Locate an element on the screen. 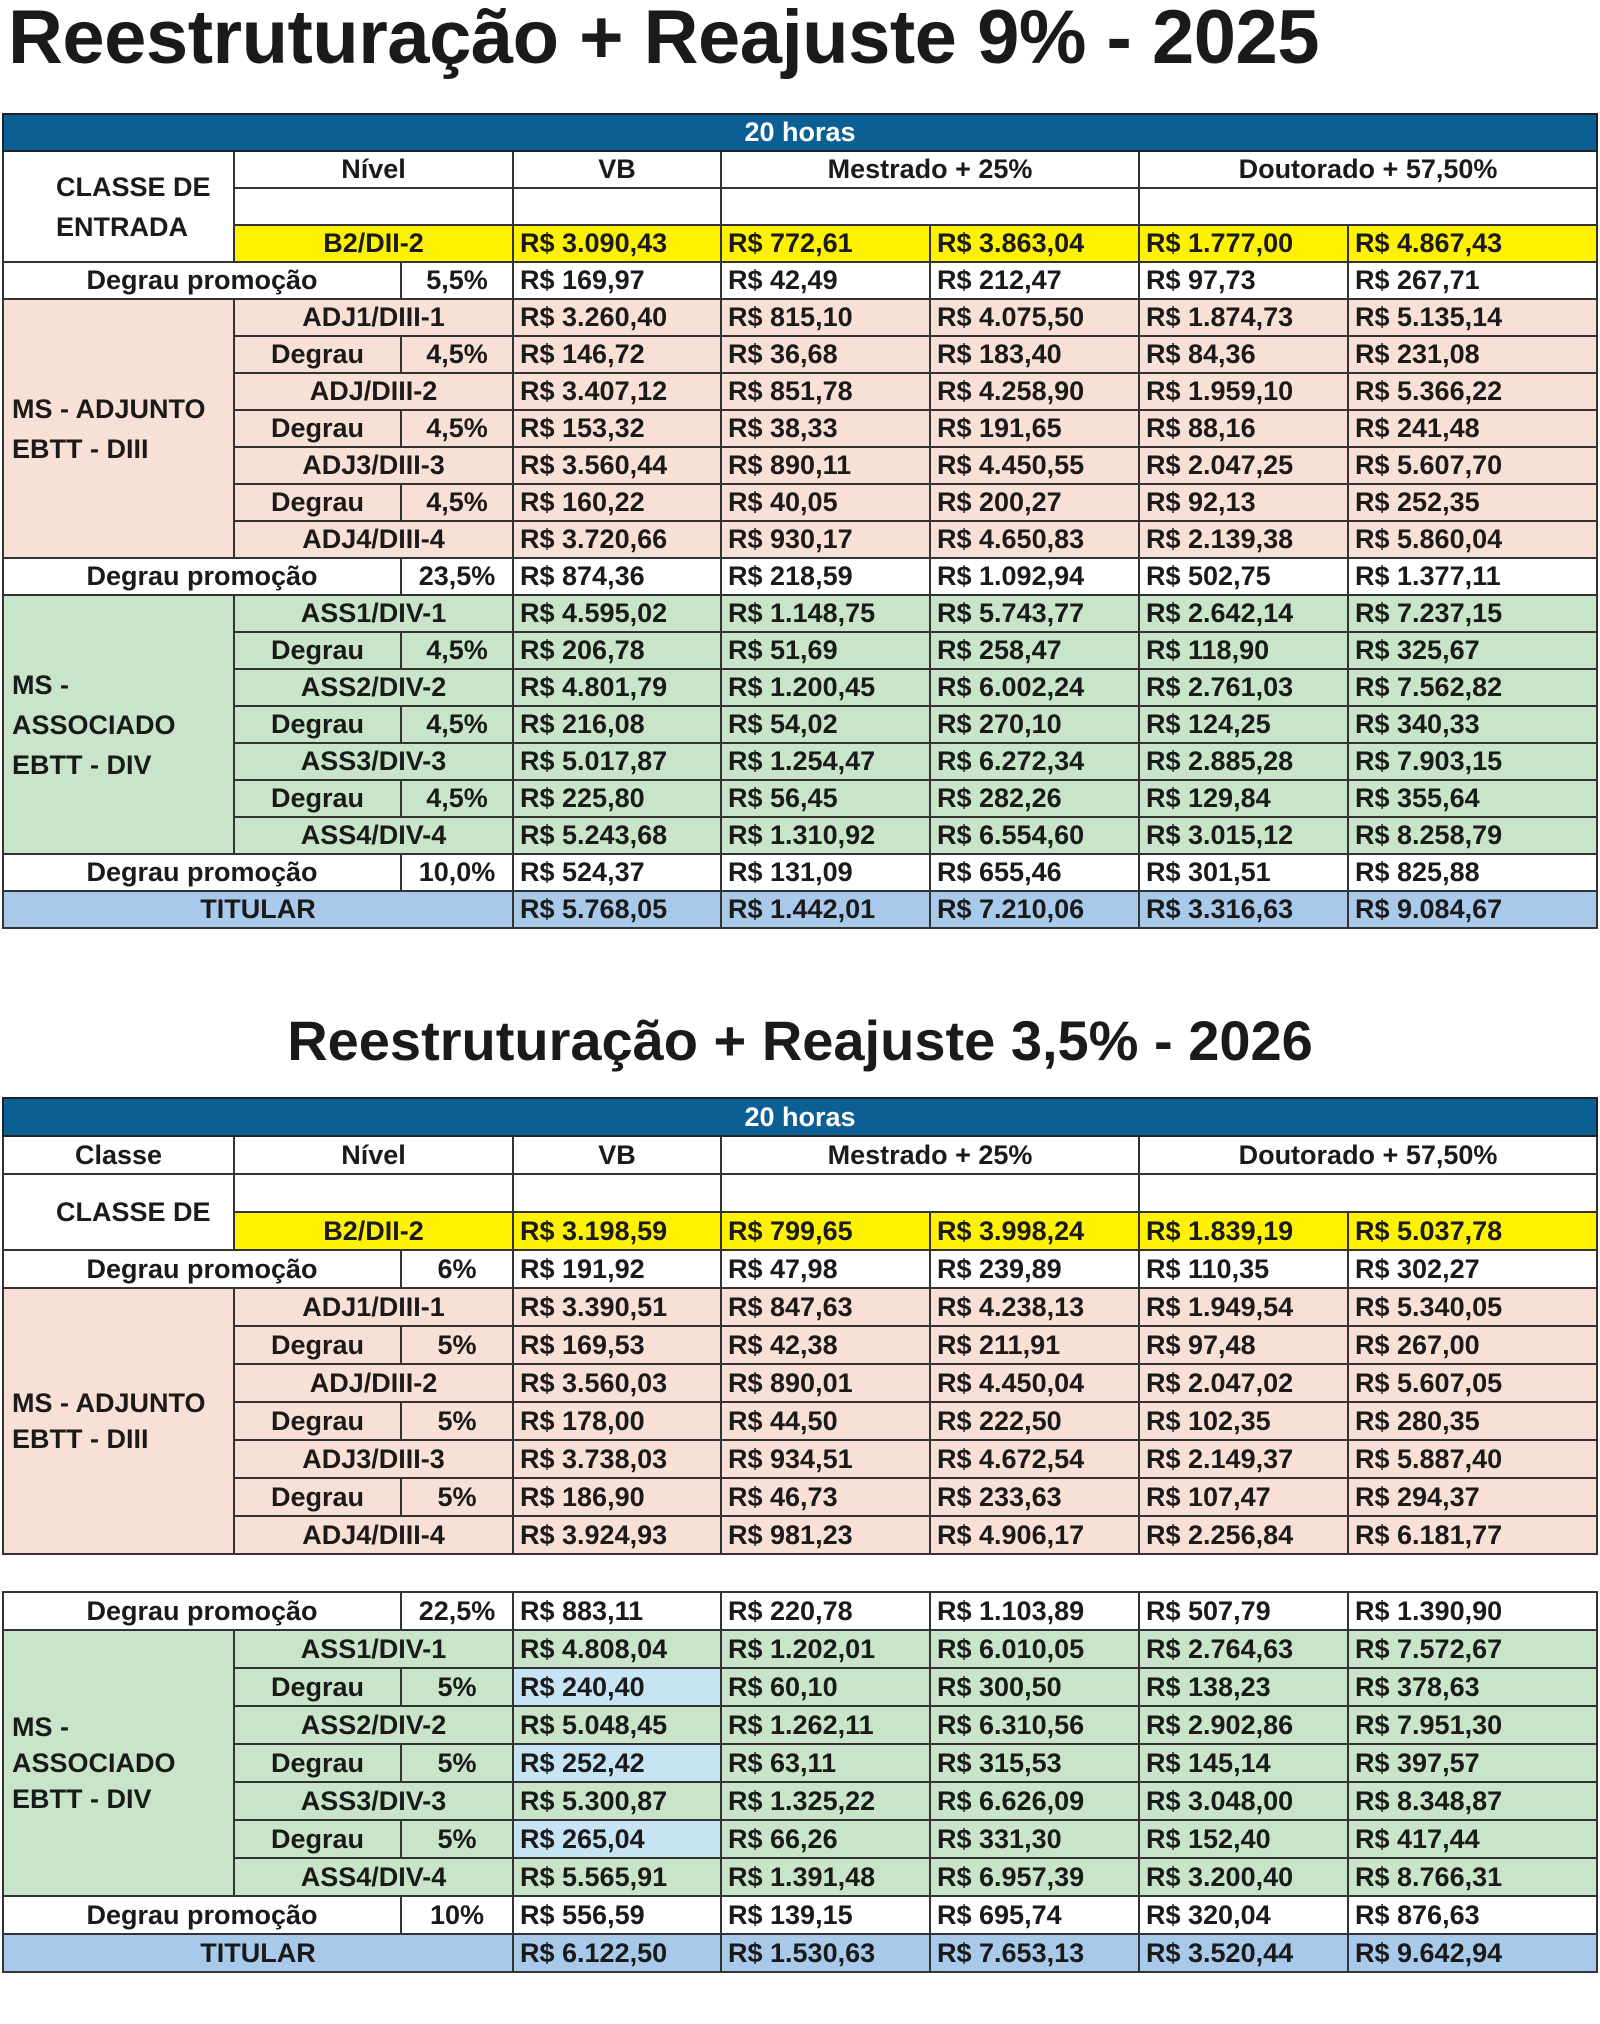  promotion-percent: 10% is located at coordinates (457, 1915).